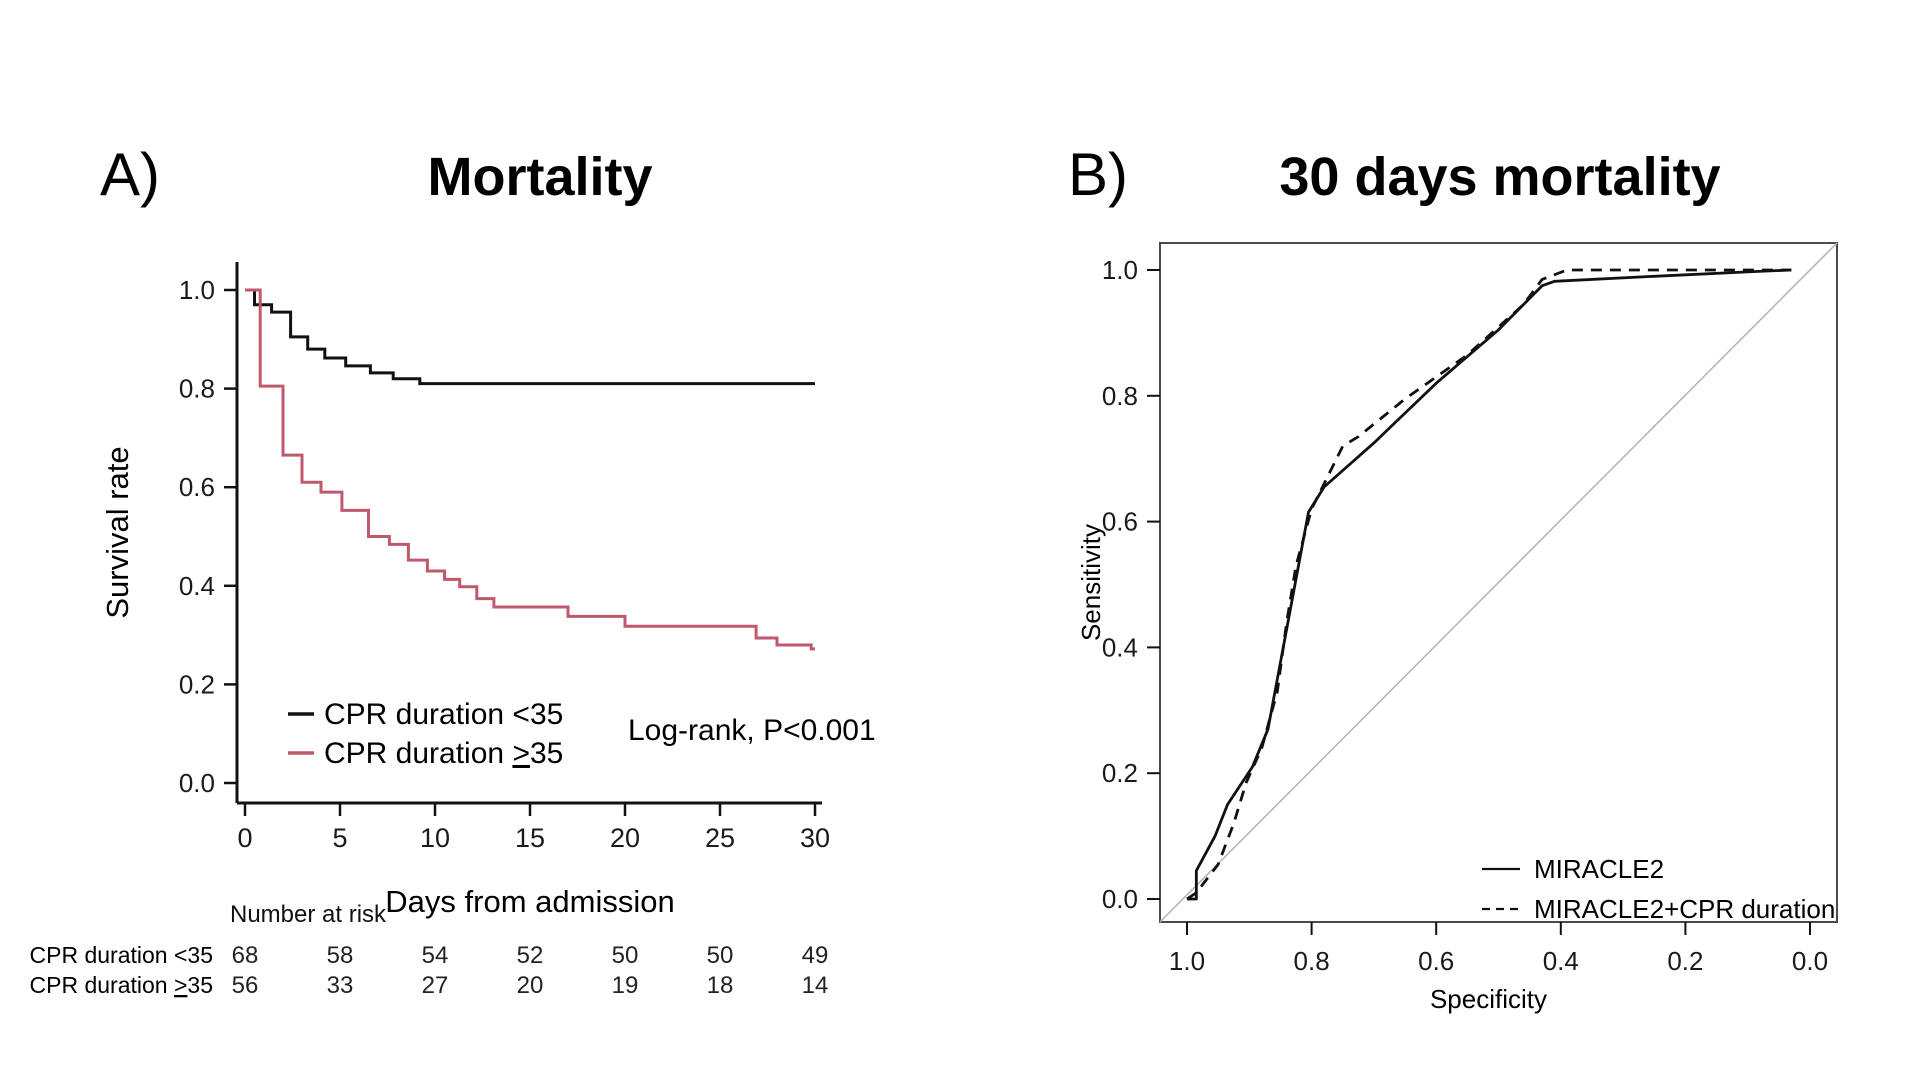 The height and width of the screenshot is (1080, 1920). What do you see at coordinates (197, 684) in the screenshot?
I see `a-y-tick-label: 0.2` at bounding box center [197, 684].